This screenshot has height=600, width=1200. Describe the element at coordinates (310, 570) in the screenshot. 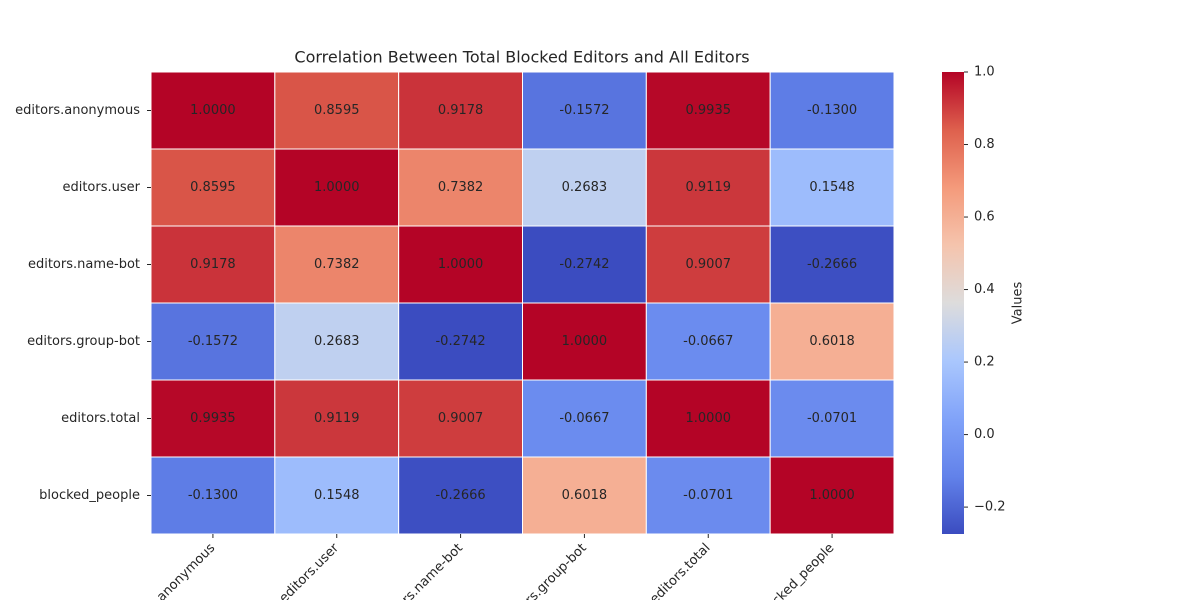

I see `x-tick-label: editors.user` at that location.